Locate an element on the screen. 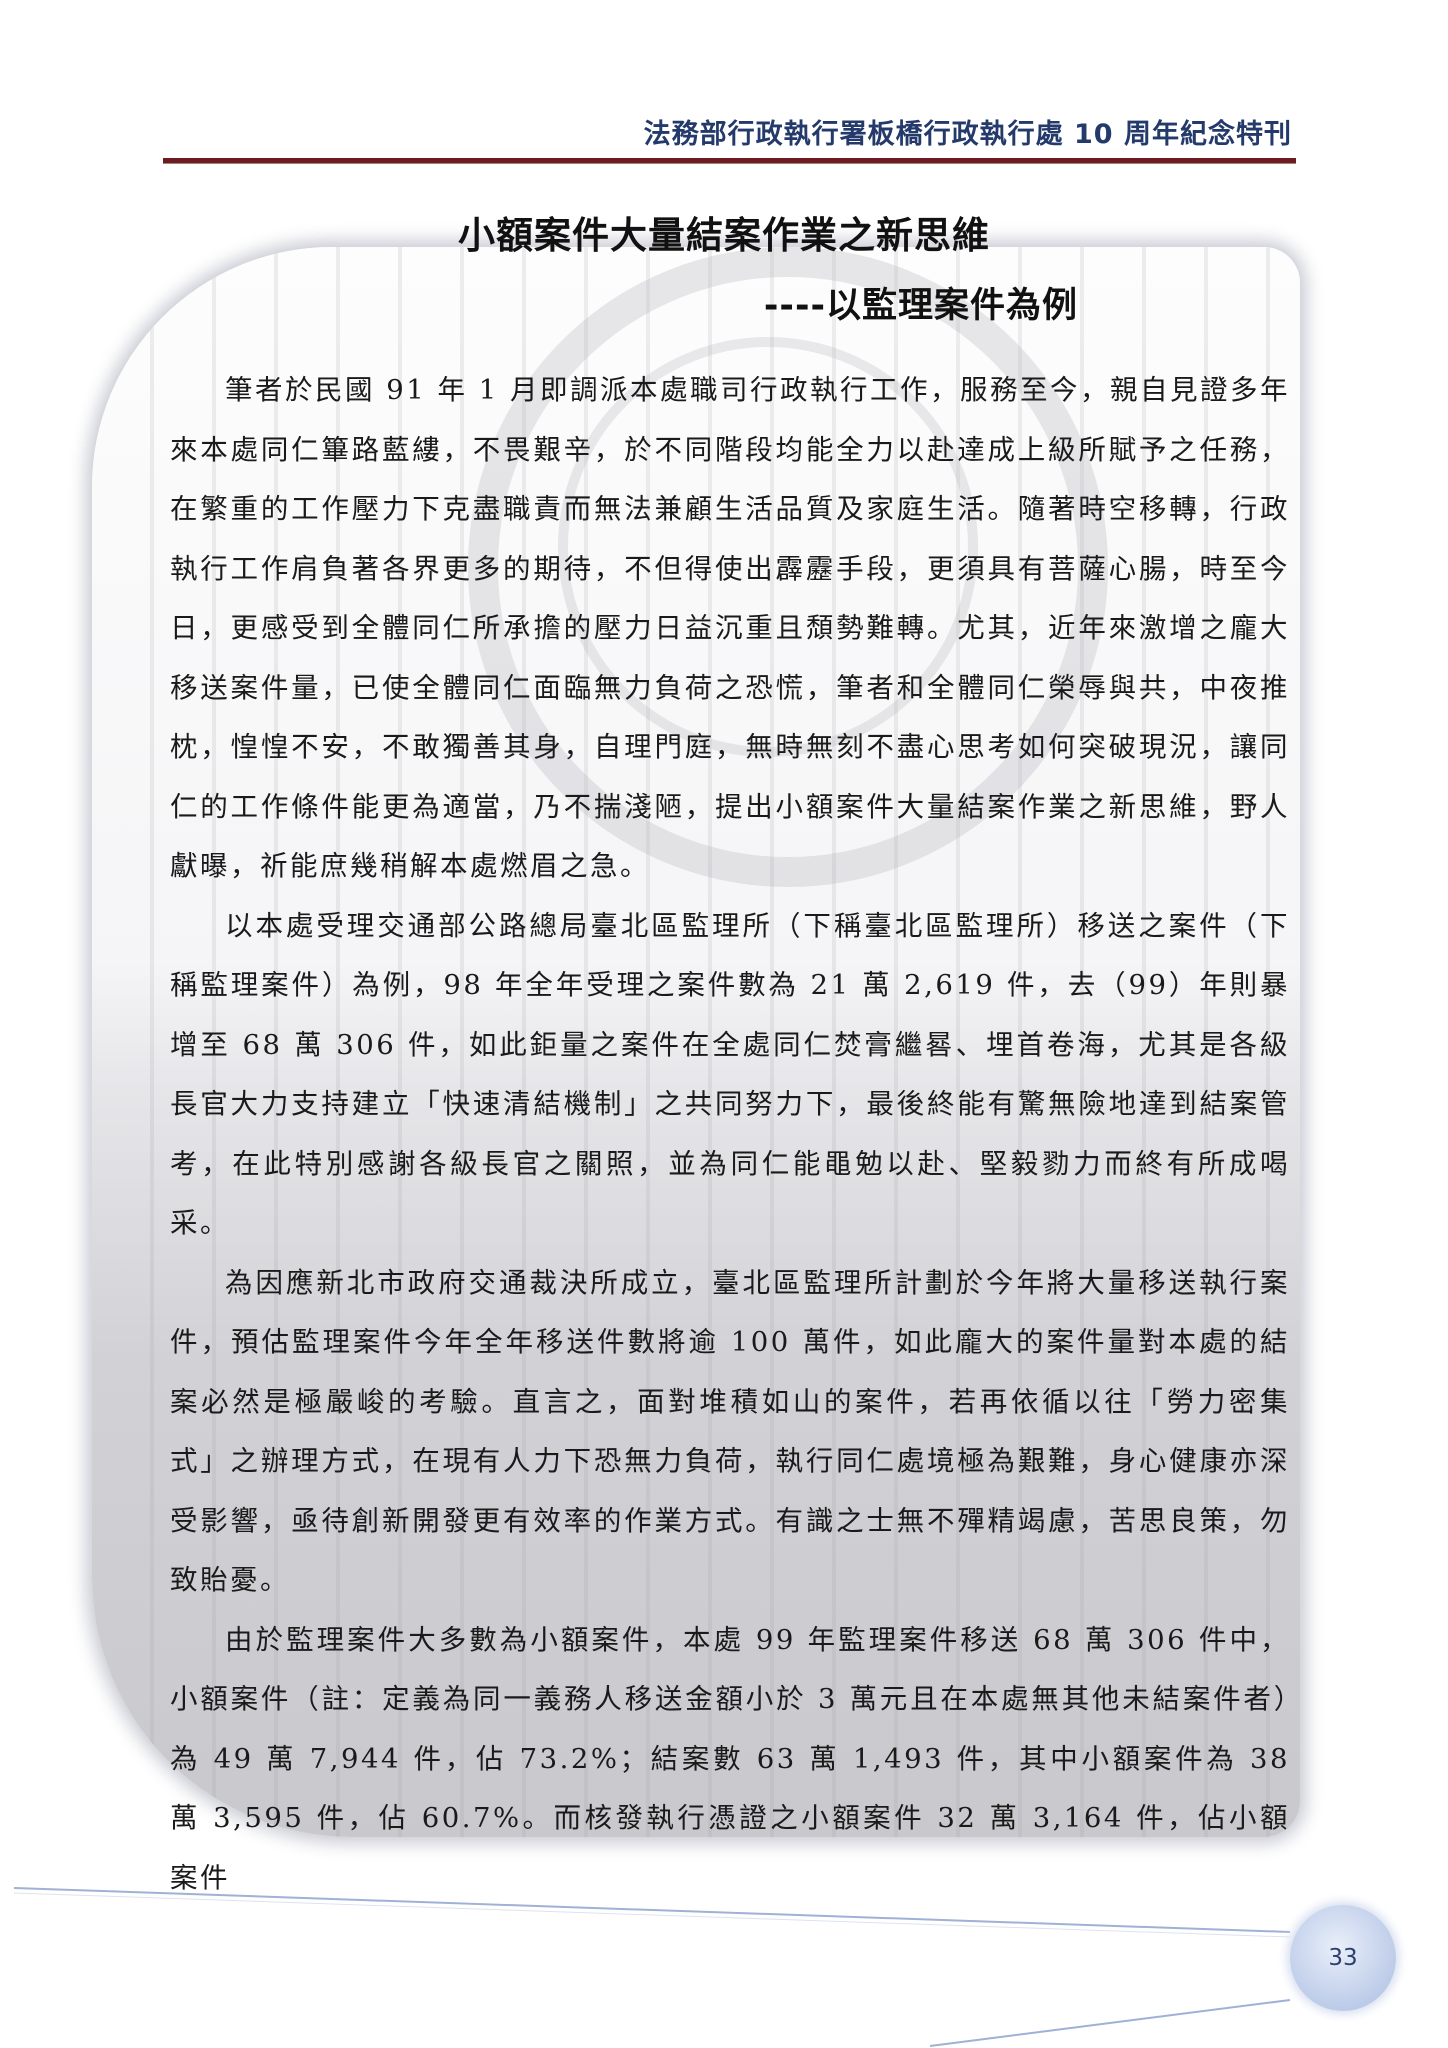 Image resolution: width=1448 pixels, height=2048 pixels. page-number: 33 is located at coordinates (1342, 1958).